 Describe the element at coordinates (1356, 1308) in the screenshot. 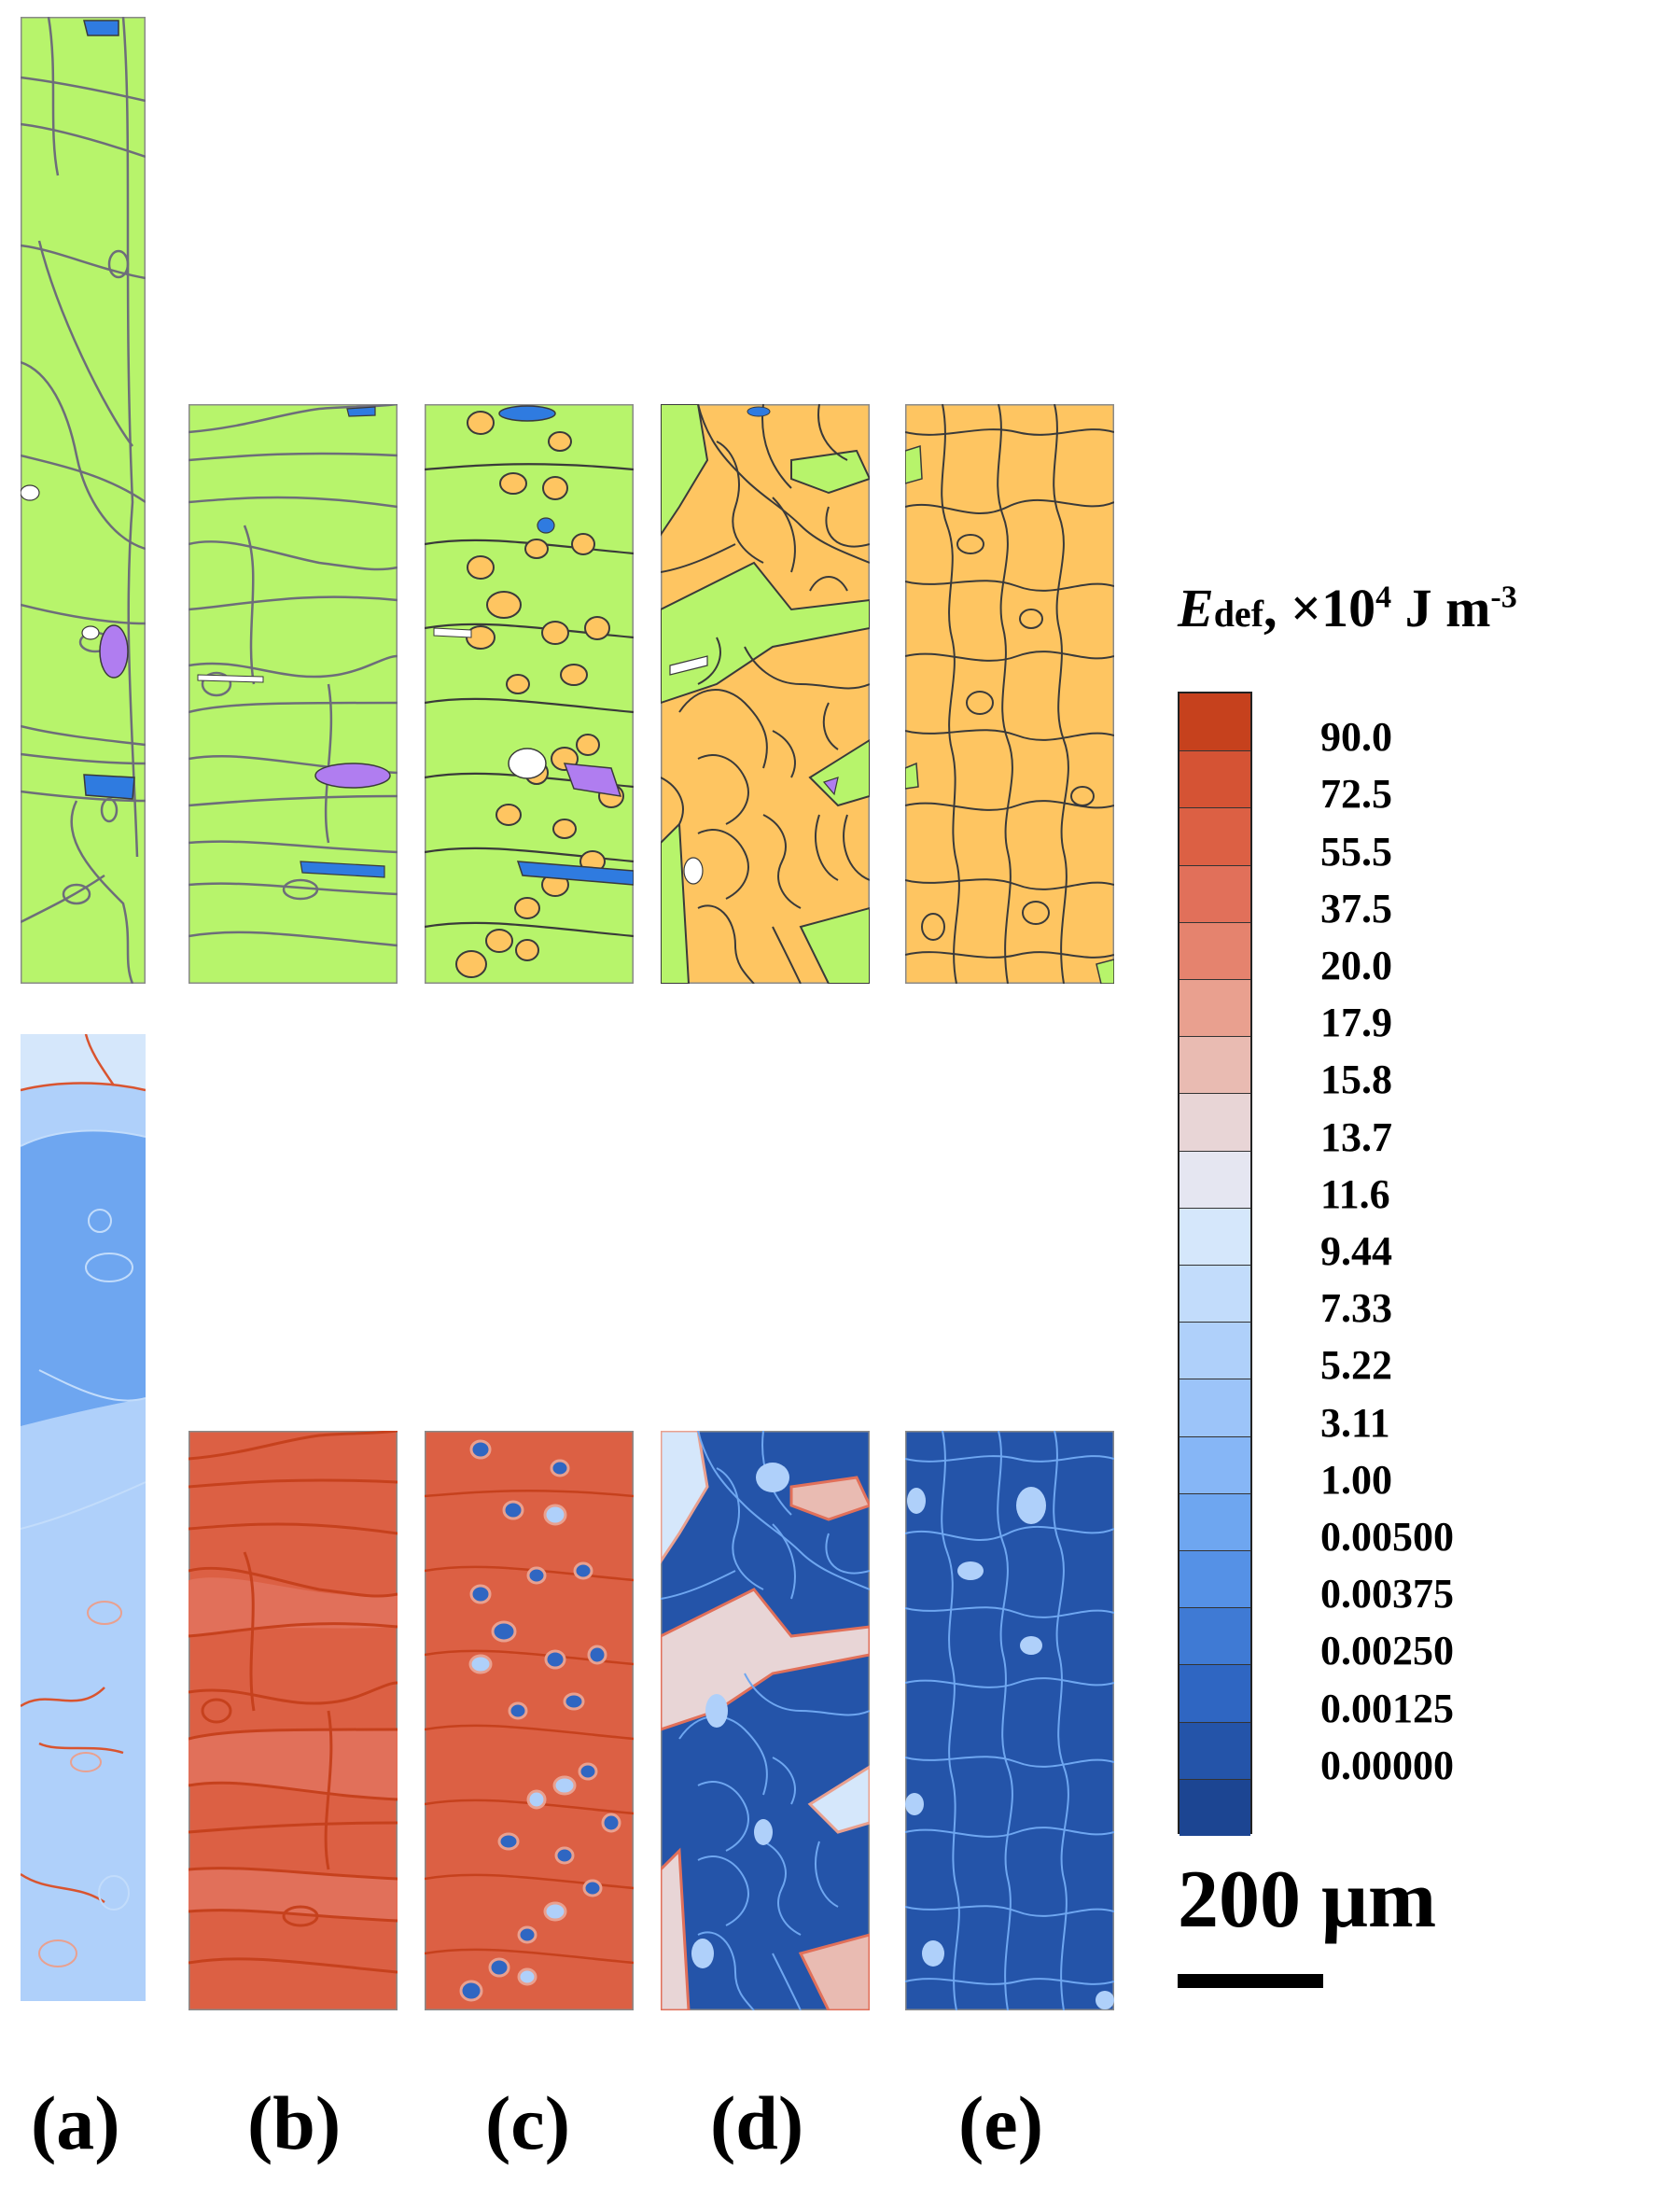

I see `colorbar-tick-label: 7.33` at that location.